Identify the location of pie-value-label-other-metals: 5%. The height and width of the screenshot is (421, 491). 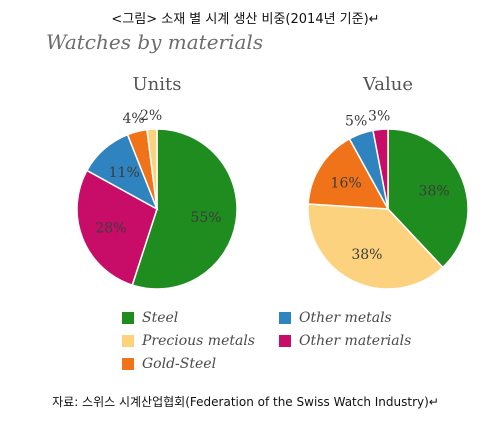
(356, 122).